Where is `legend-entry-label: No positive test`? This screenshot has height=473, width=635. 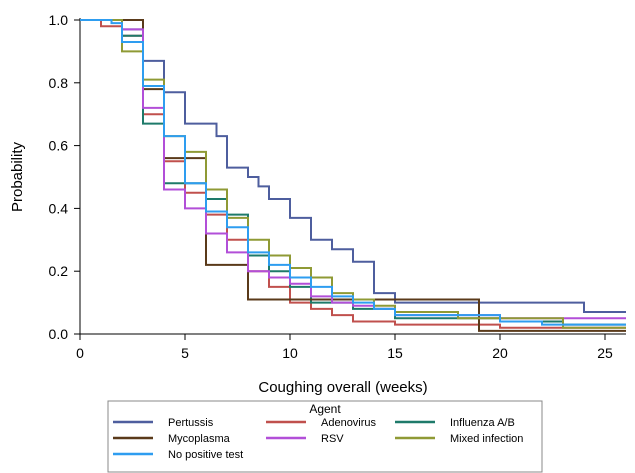
legend-entry-label: No positive test is located at coordinates (205, 455).